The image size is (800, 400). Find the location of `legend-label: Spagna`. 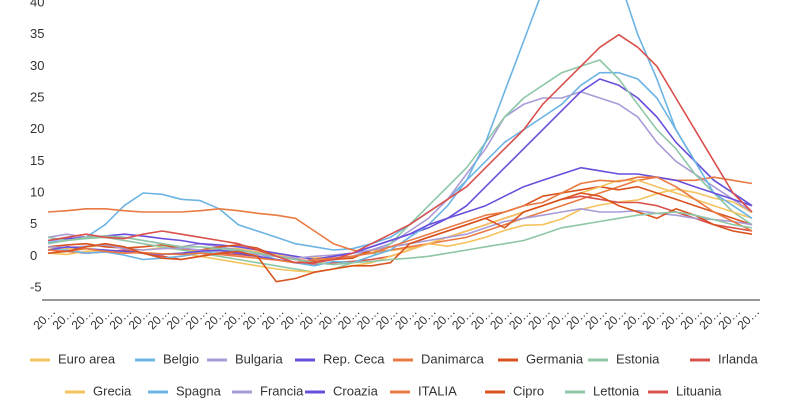

legend-label: Spagna is located at coordinates (199, 390).